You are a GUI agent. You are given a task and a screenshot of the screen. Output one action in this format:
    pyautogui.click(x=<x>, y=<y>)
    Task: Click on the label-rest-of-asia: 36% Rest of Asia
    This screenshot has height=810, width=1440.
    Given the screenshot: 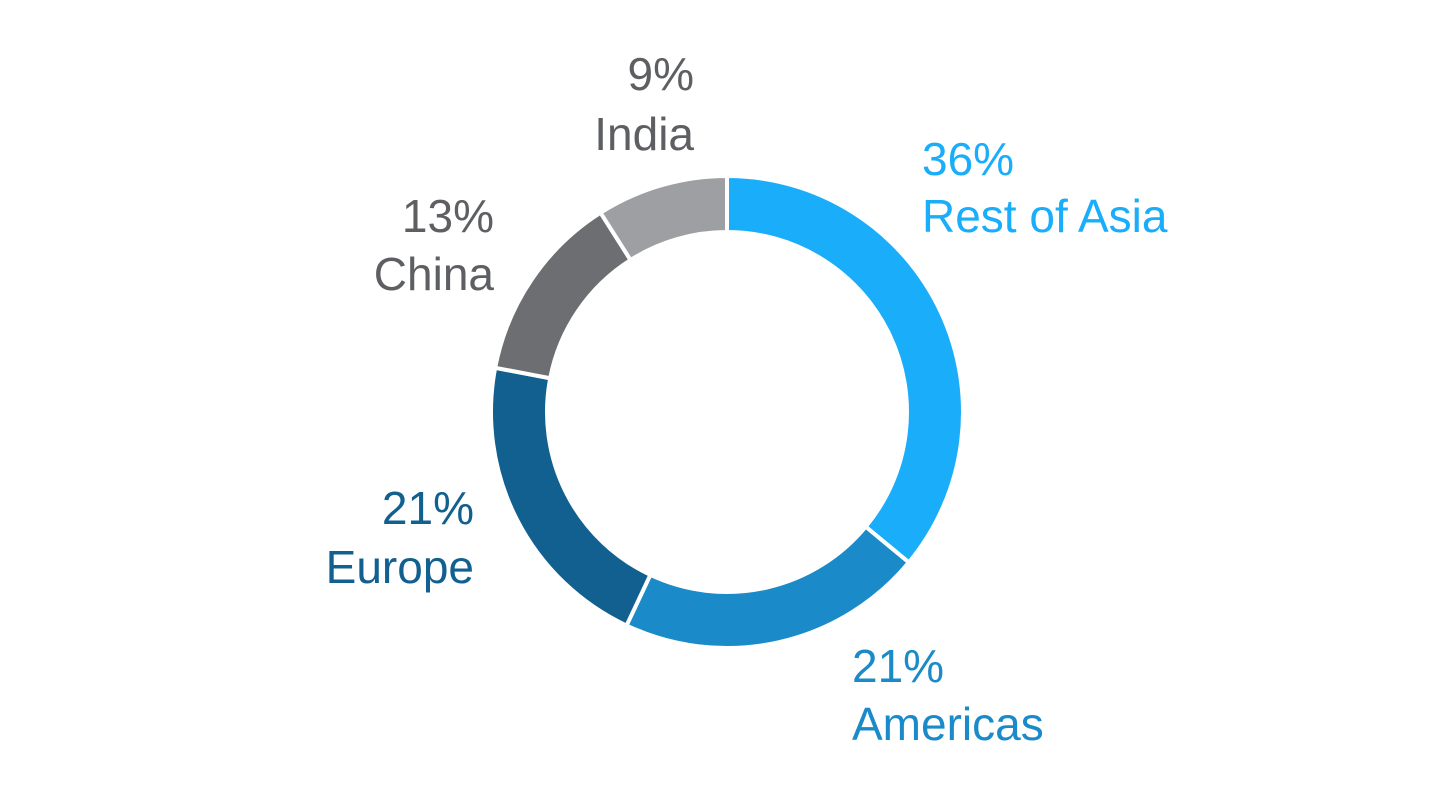 What is the action you would take?
    pyautogui.click(x=1045, y=187)
    